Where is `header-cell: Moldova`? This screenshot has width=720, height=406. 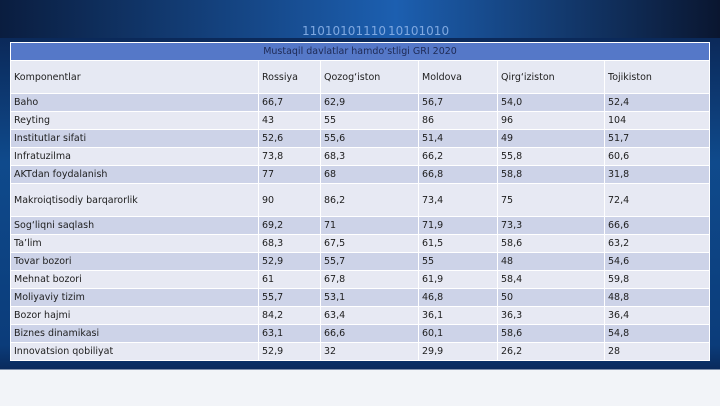
header-cell: Moldova is located at coordinates (458, 77).